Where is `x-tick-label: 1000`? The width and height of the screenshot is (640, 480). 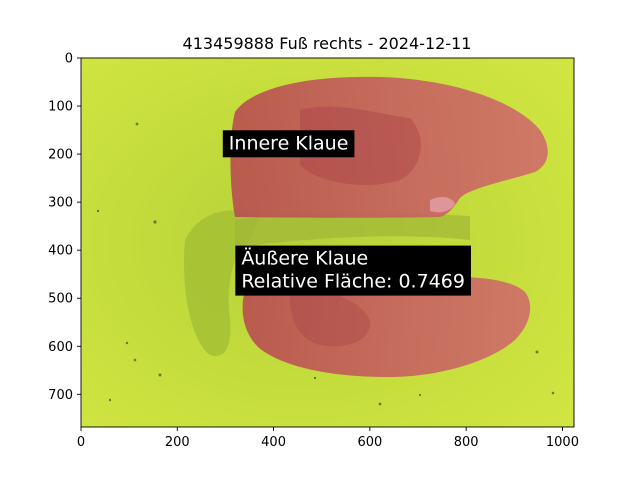 x-tick-label: 1000 is located at coordinates (562, 442).